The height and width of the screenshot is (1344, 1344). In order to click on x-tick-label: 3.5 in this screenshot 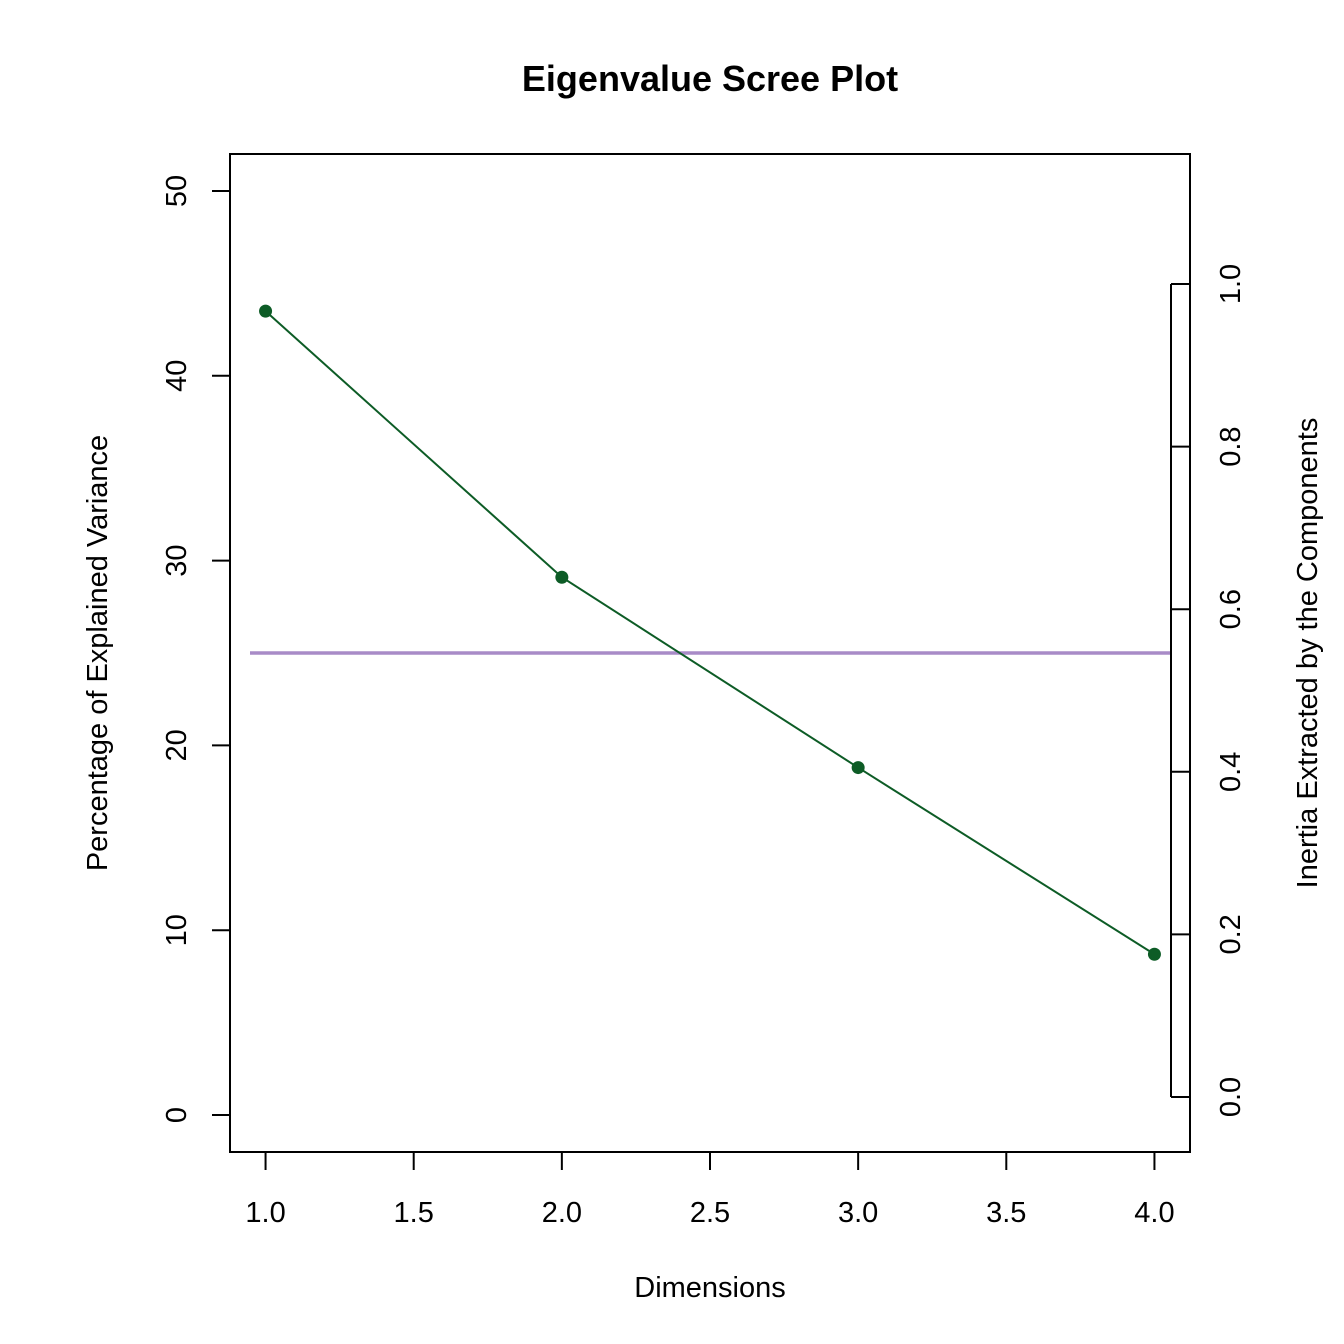, I will do `click(1006, 1213)`.